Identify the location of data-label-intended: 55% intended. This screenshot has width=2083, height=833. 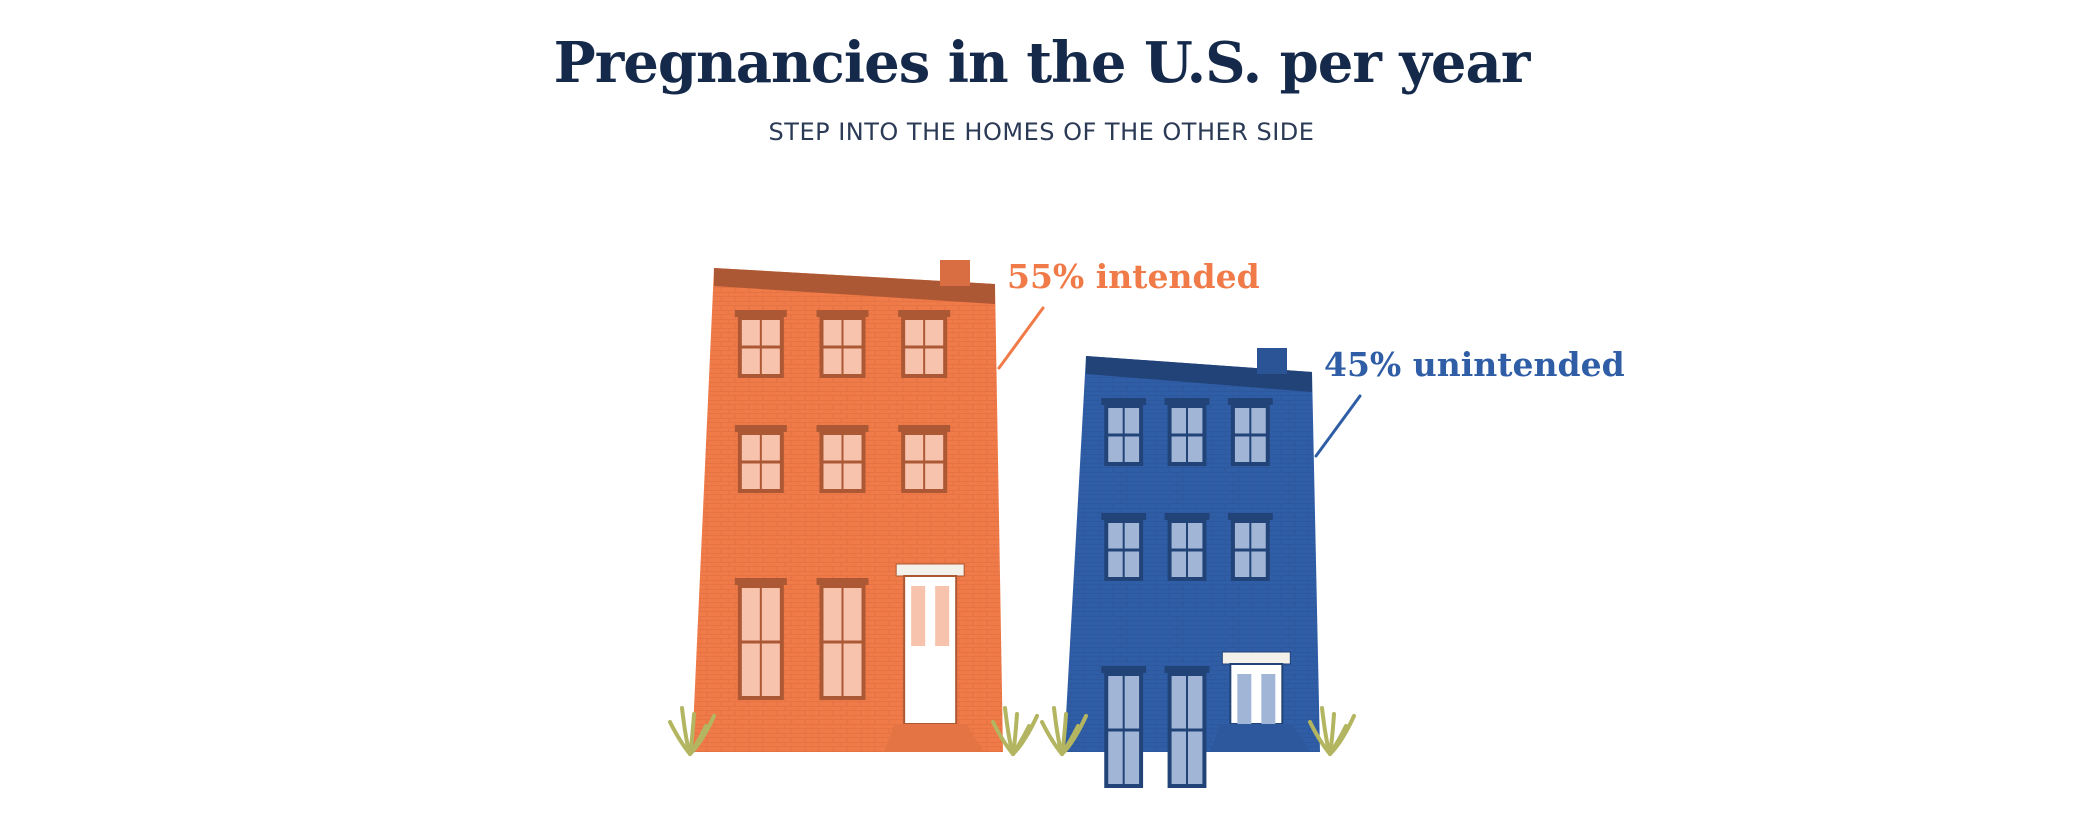
(1133, 276).